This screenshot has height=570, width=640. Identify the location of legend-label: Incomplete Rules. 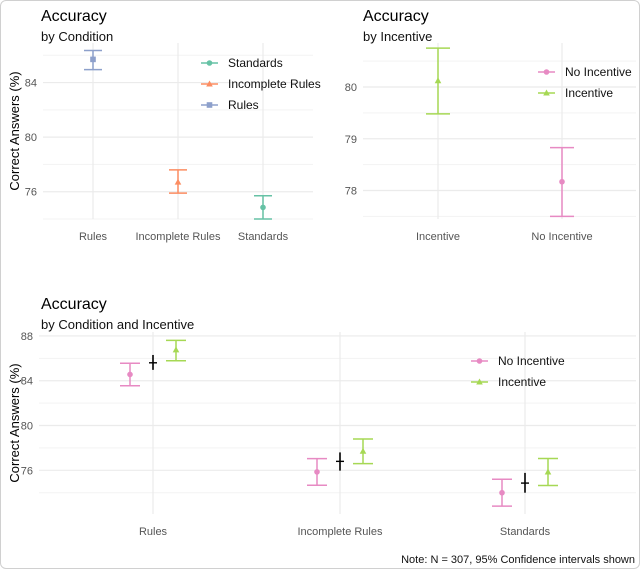
(274, 84).